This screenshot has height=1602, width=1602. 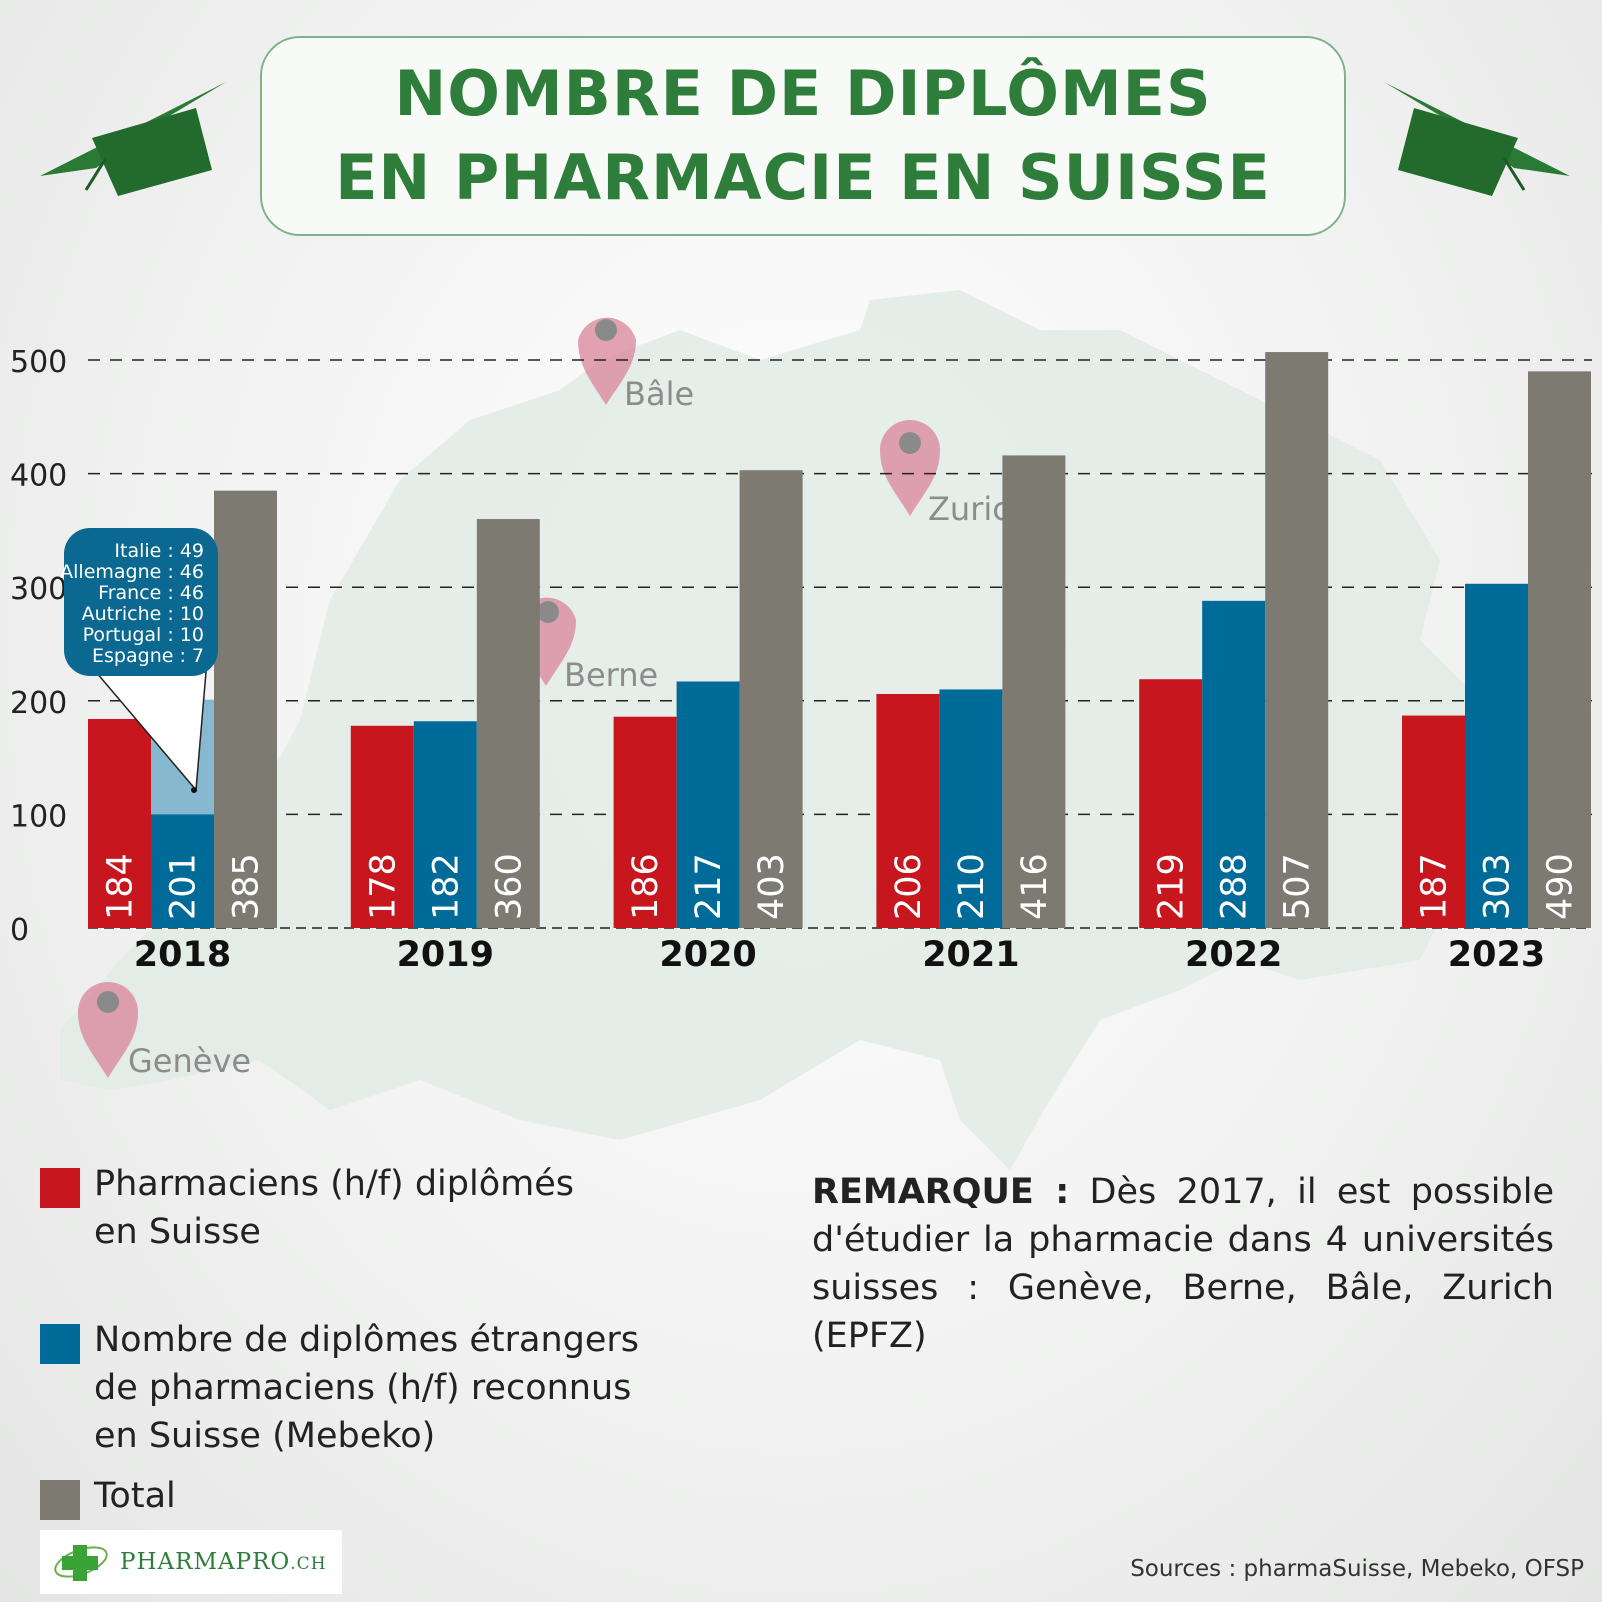 What do you see at coordinates (135, 1496) in the screenshot?
I see `legend-label-total: Total` at bounding box center [135, 1496].